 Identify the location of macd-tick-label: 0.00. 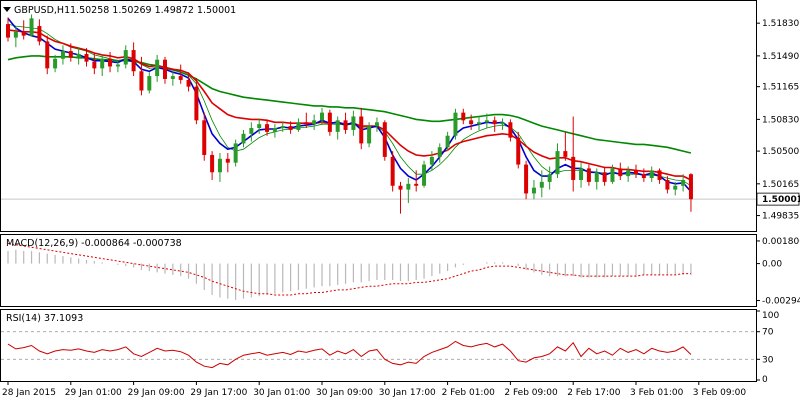
(772, 265).